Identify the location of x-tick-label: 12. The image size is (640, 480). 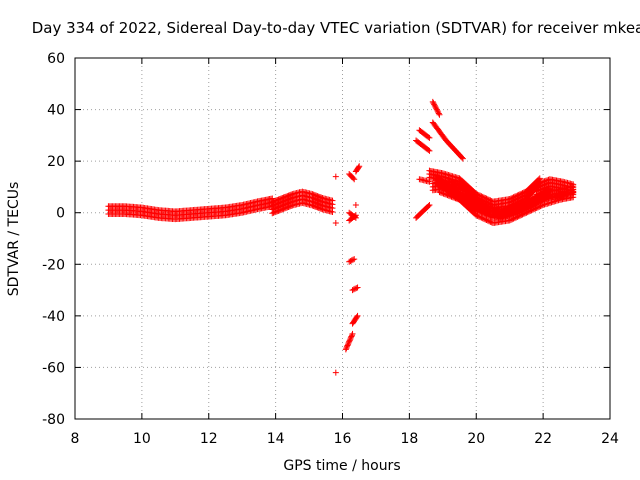
(209, 439).